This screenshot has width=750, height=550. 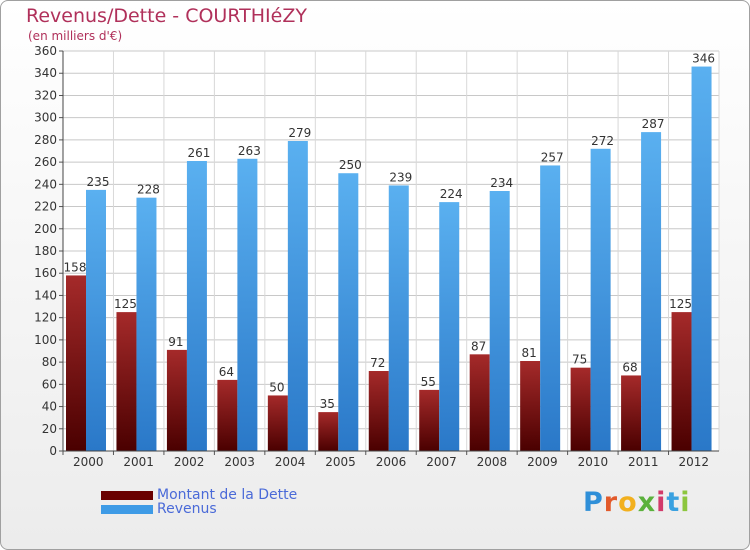 I want to click on chart-subtitle: (en milliers d'€), so click(x=75, y=36).